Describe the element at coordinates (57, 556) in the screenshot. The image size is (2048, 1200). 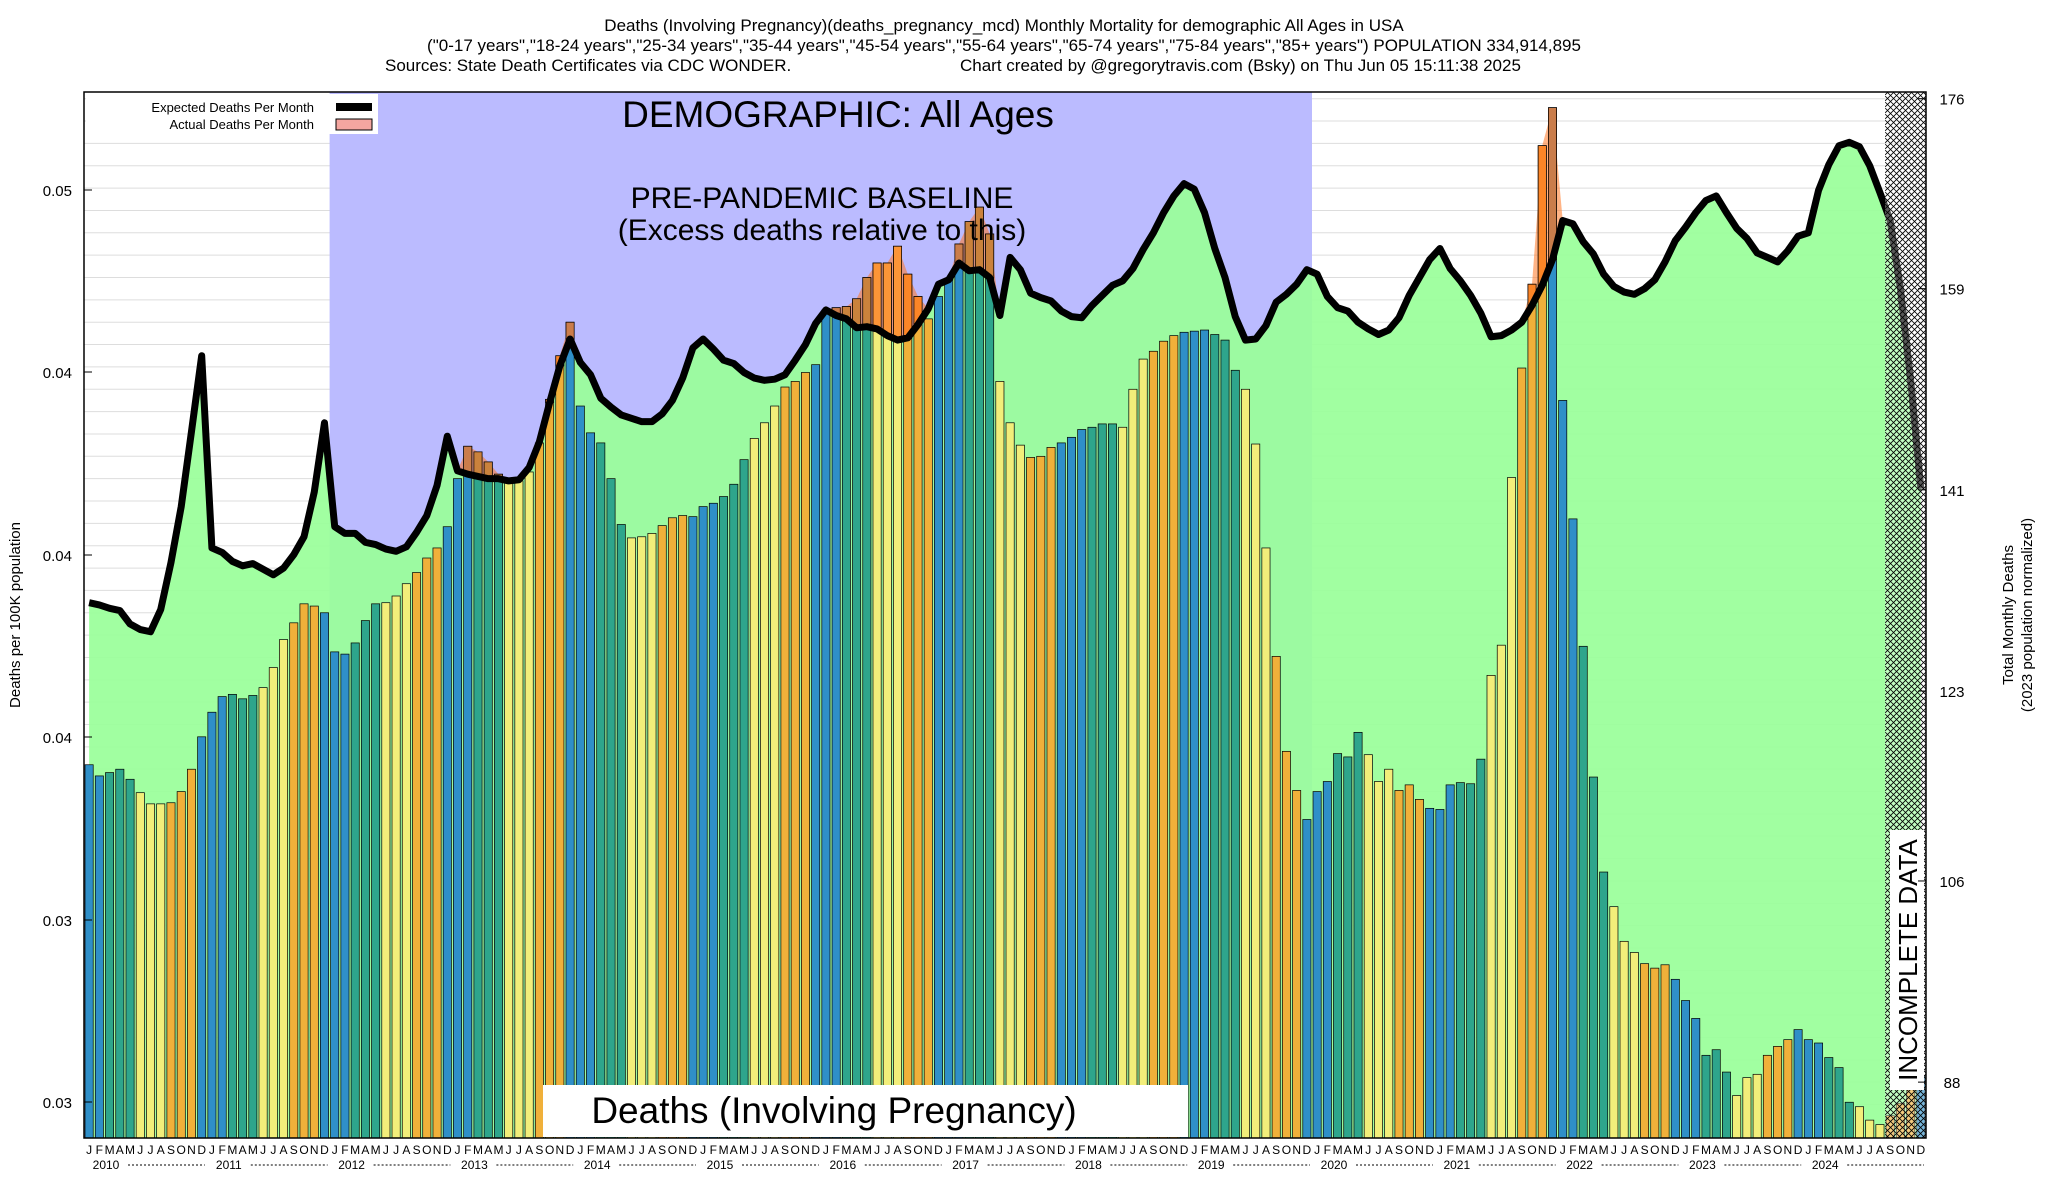
I see `left-tick-label: 0.04` at that location.